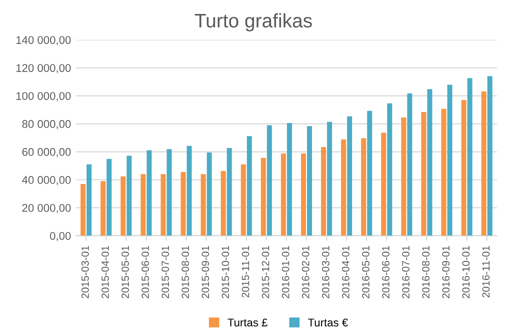 Image resolution: width=507 pixels, height=332 pixels. I want to click on x-tick-label: 2016-04-01, so click(346, 272).